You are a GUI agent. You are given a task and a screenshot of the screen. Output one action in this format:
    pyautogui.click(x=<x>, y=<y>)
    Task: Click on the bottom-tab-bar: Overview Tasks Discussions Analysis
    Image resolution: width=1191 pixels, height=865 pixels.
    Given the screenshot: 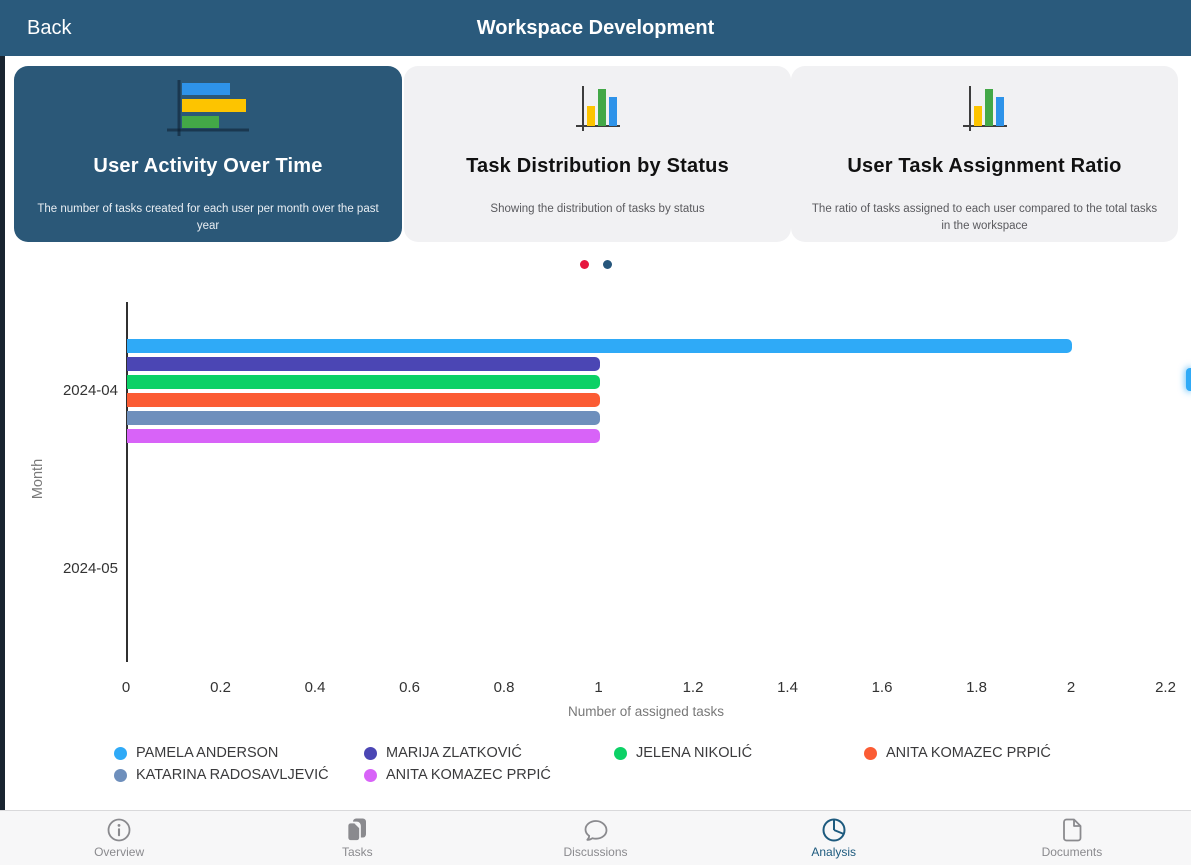 What is the action you would take?
    pyautogui.click(x=595, y=837)
    